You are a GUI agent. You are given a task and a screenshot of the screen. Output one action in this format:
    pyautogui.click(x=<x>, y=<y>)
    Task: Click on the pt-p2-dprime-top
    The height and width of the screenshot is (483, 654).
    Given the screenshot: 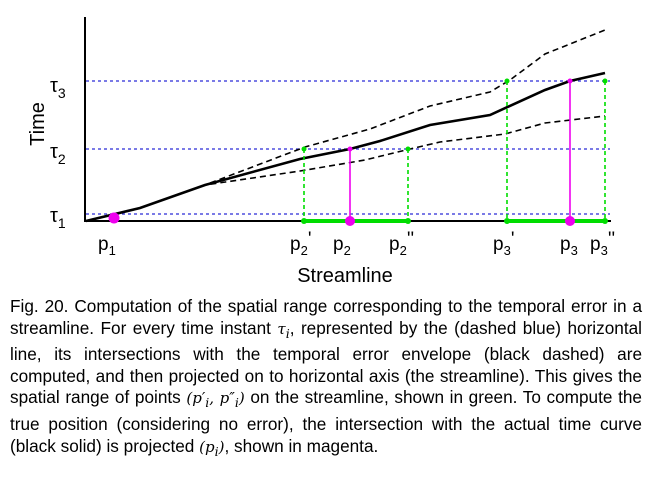 What is the action you would take?
    pyautogui.click(x=408, y=149)
    